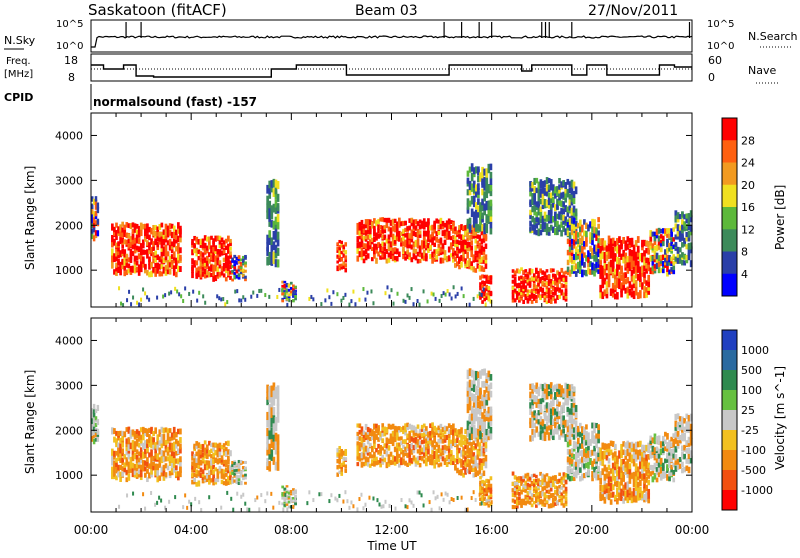 The height and width of the screenshot is (558, 800). What do you see at coordinates (633, 11) in the screenshot?
I see `date-title: 27/Nov/2011` at bounding box center [633, 11].